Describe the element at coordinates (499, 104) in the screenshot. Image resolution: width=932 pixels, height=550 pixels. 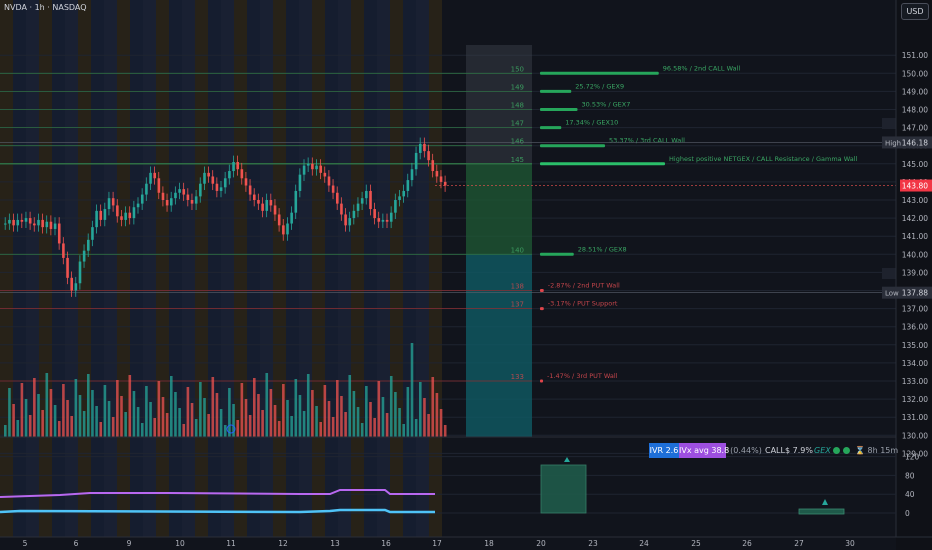
I see `call-zone-shading` at that location.